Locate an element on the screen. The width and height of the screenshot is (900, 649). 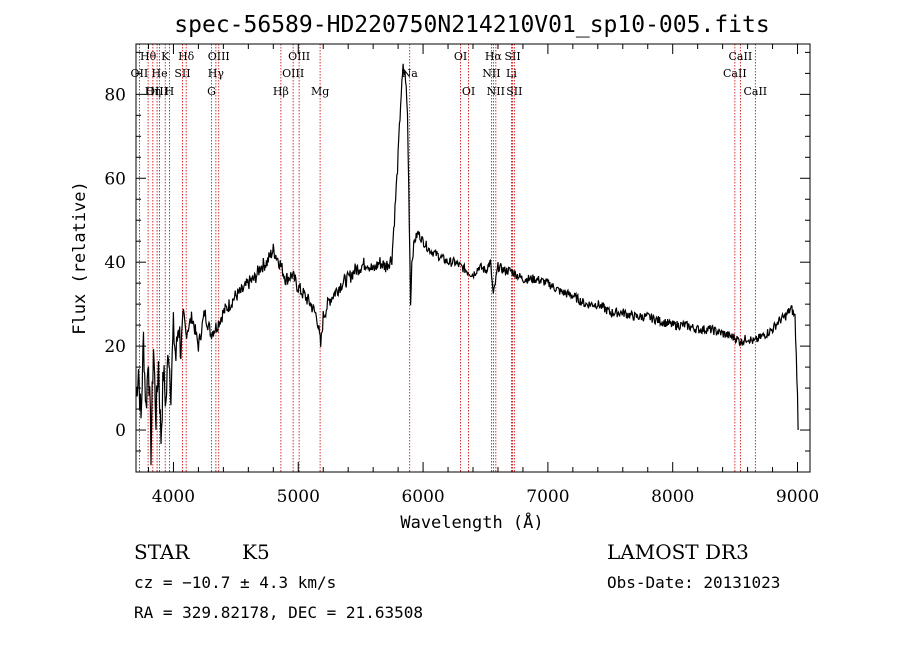
line-label-24: Li is located at coordinates (511, 73).